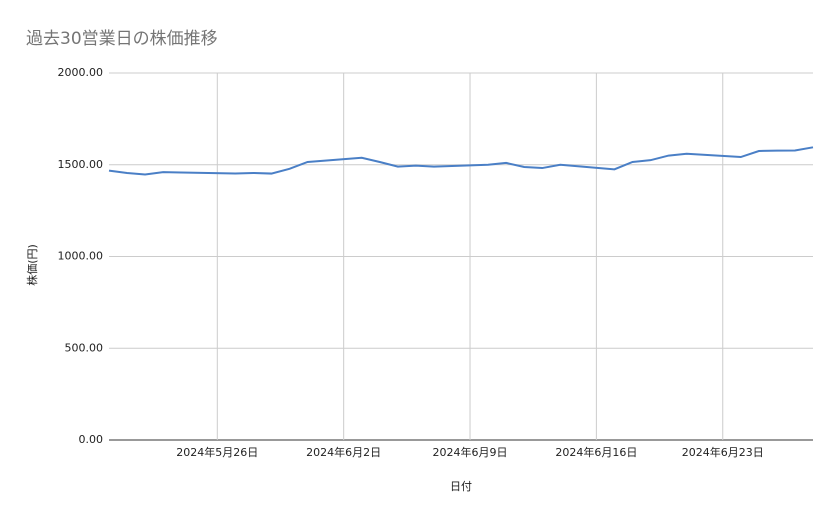 This screenshot has width=839, height=519. Describe the element at coordinates (596, 452) in the screenshot. I see `x-tick-label: 2024年6月16日` at that location.